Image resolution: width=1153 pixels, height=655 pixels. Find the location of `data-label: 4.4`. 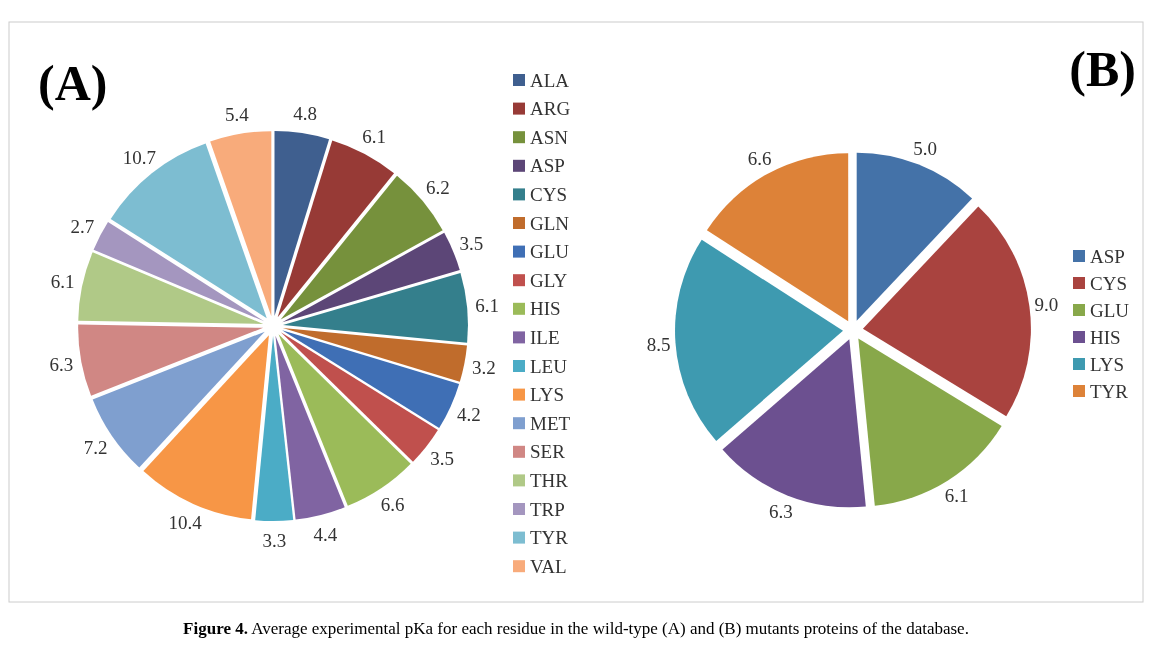

data-label: 4.4 is located at coordinates (325, 534).